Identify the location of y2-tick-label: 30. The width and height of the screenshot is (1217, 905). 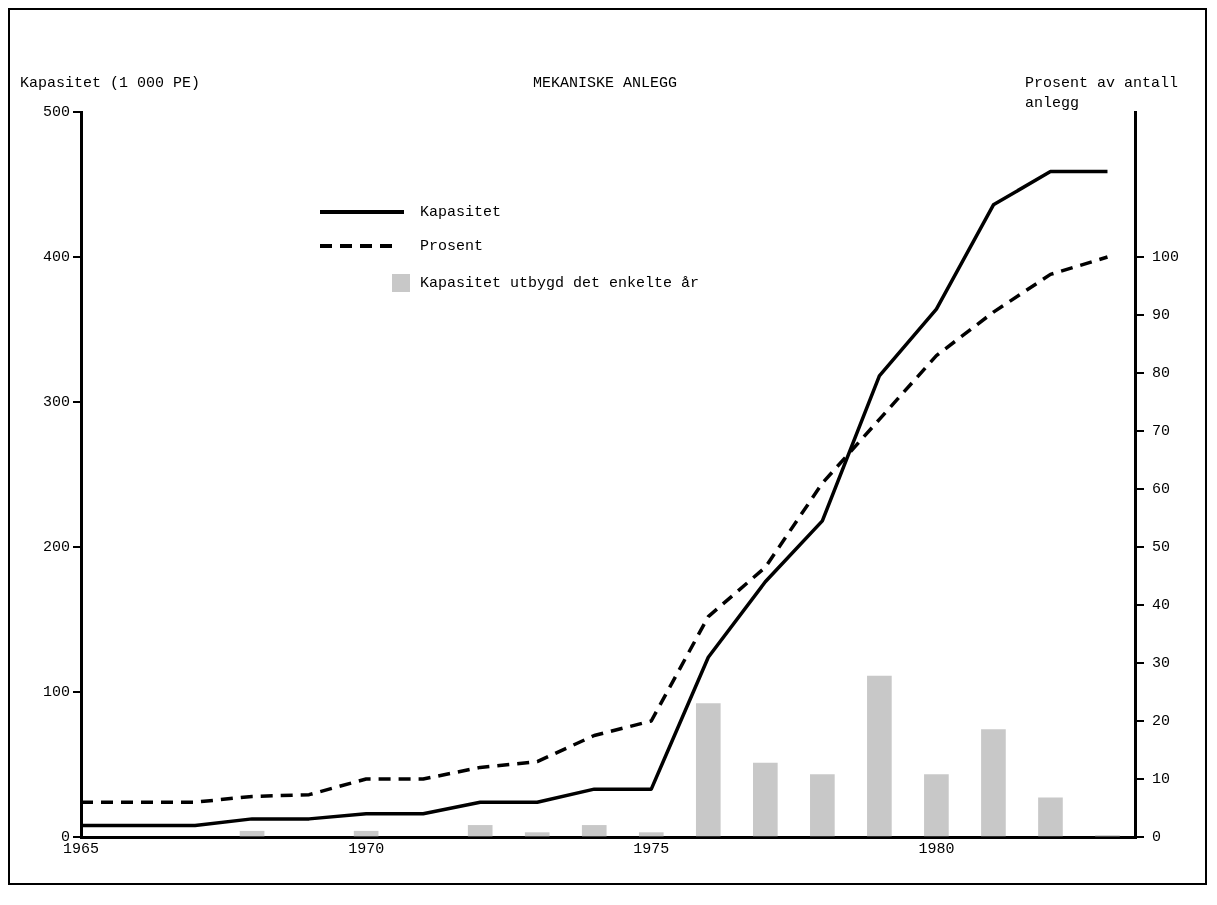
(1161, 663).